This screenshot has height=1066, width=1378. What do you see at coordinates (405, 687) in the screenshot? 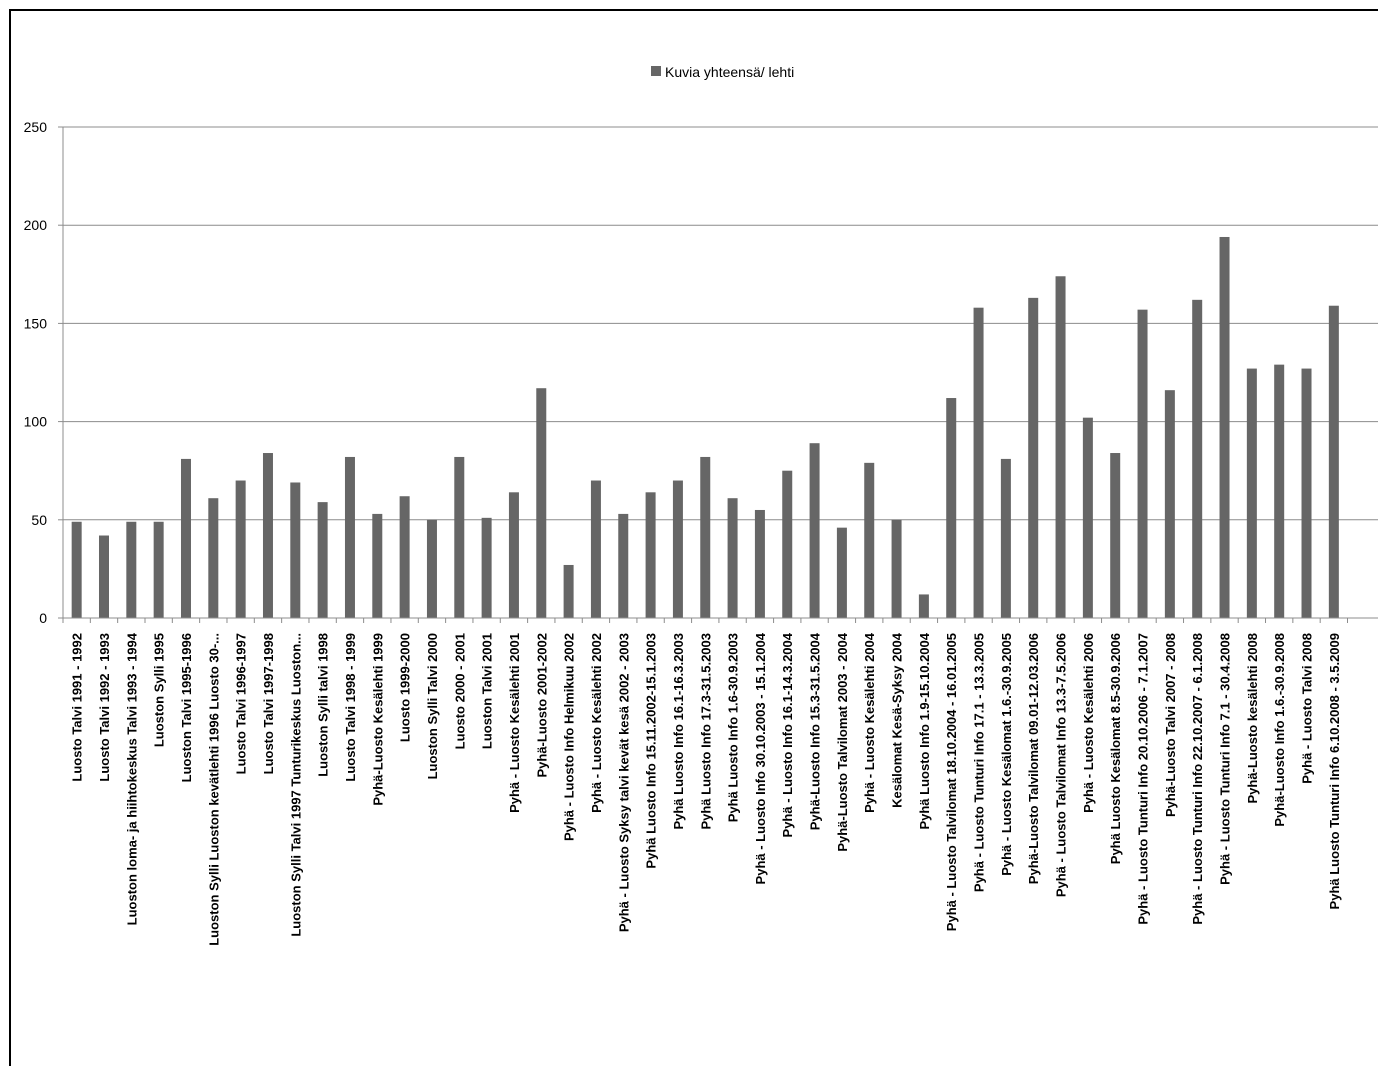
I see `x-tick-label: Luosto 1999-2000` at bounding box center [405, 687].